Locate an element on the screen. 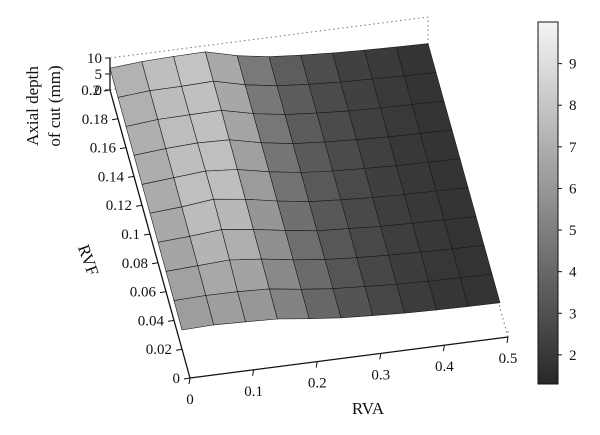  x-axis-title: RVA is located at coordinates (368, 408).